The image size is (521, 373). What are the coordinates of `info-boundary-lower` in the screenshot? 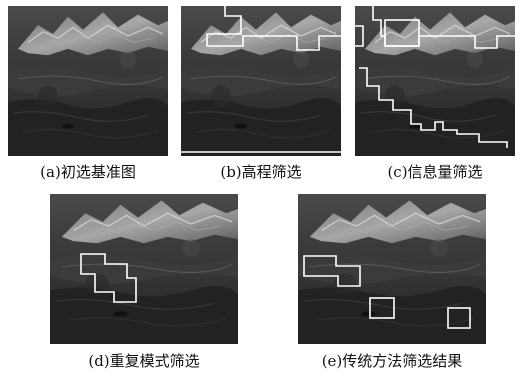 It's located at (433, 107).